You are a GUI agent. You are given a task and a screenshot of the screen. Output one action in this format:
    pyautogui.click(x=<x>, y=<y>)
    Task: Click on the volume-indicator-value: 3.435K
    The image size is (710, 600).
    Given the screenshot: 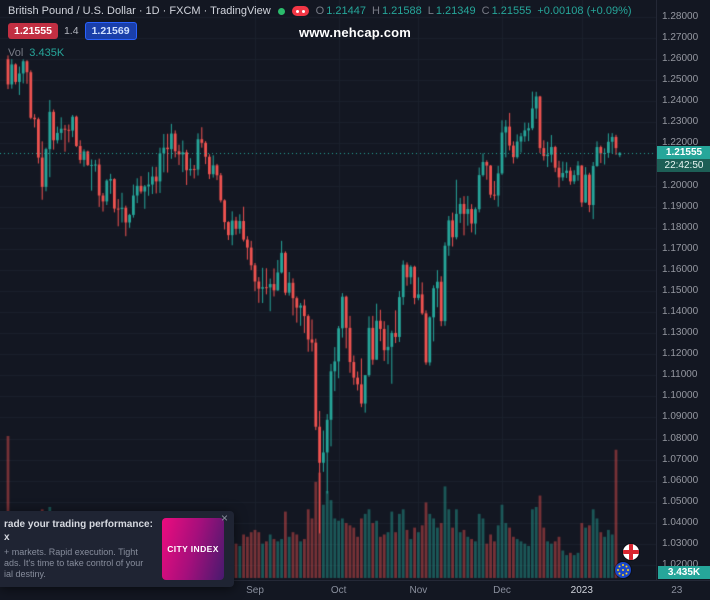 What is the action you would take?
    pyautogui.click(x=47, y=53)
    